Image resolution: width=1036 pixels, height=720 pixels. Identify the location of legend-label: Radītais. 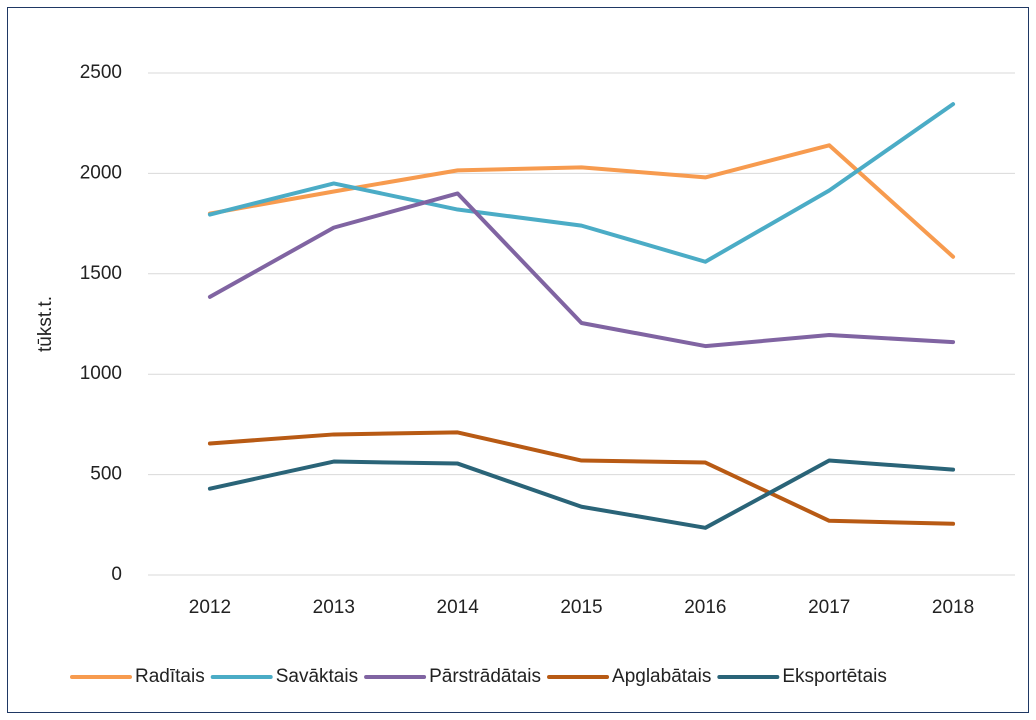
(170, 676).